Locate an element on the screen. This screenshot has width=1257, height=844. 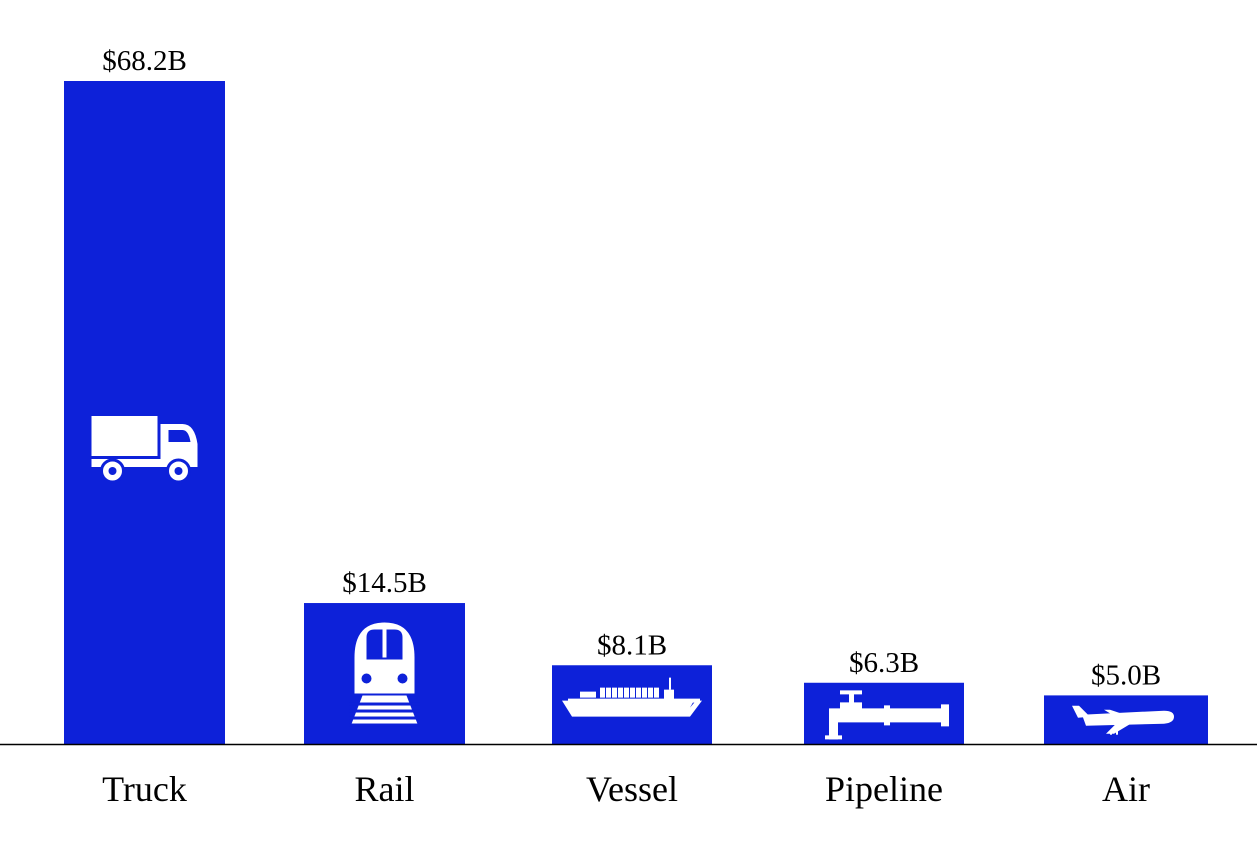
ship-icon is located at coordinates (632, 697).